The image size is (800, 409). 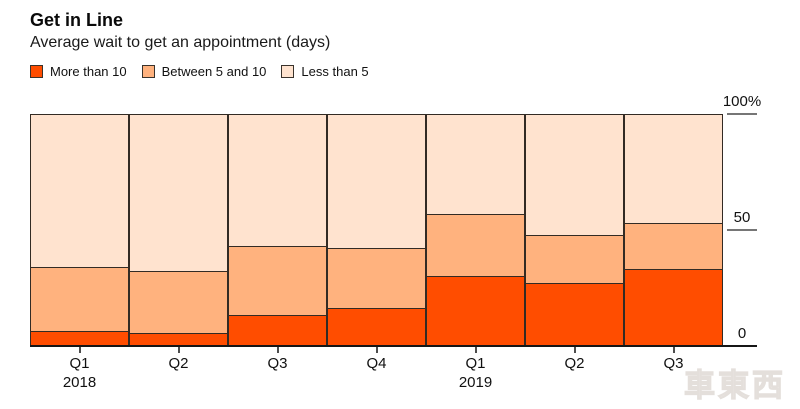 I want to click on legend-item: Less than 5, so click(x=325, y=71).